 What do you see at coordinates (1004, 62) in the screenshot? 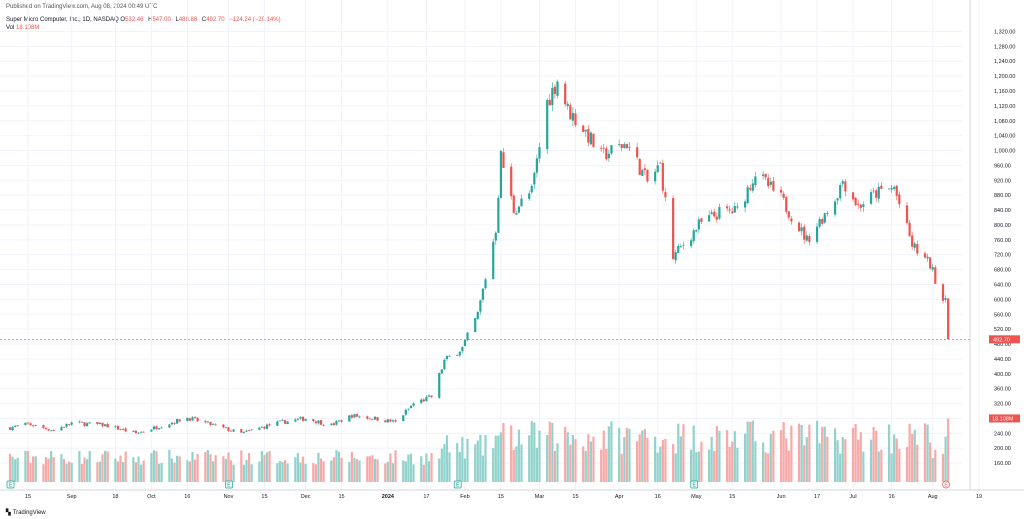
I see `price-tick-label: 1,240.00` at bounding box center [1004, 62].